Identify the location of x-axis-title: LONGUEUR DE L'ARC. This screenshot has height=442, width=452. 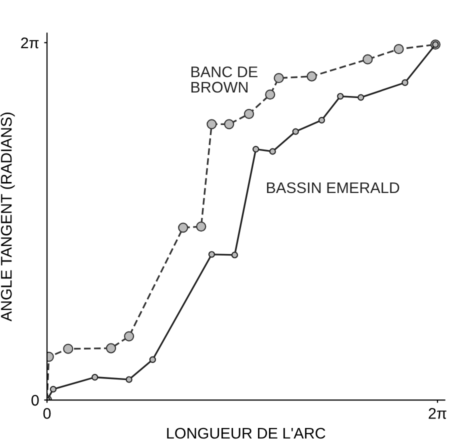
(246, 433).